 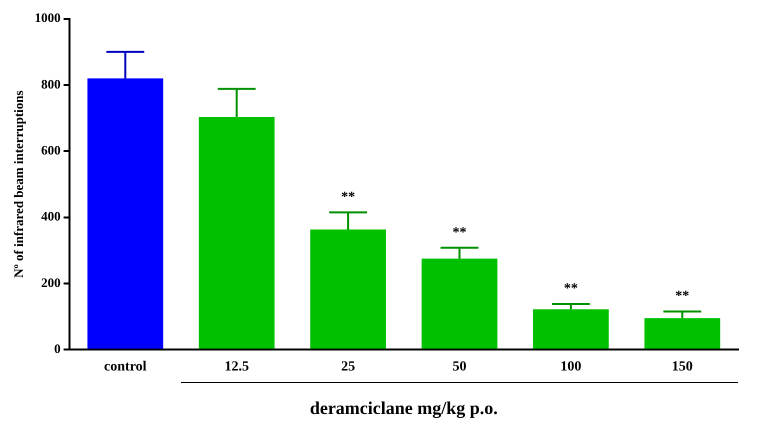 I want to click on y-tick-label: 0, so click(x=57, y=348).